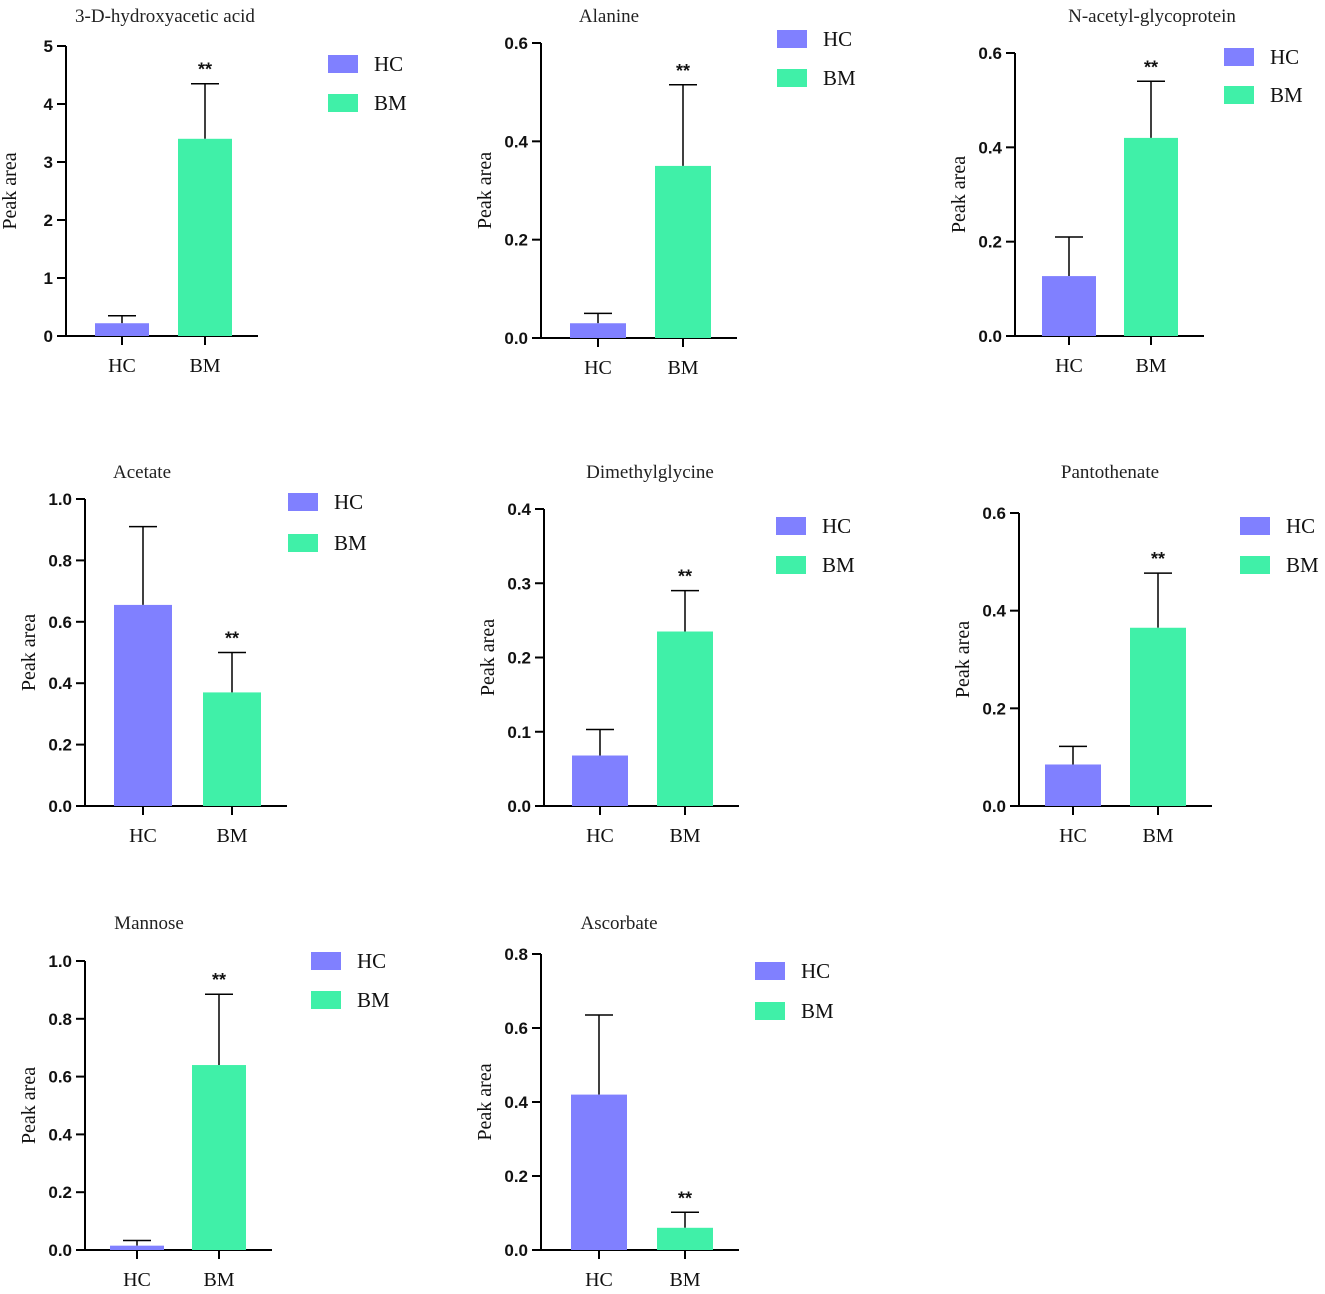 Image resolution: width=1325 pixels, height=1294 pixels. Describe the element at coordinates (1110, 472) in the screenshot. I see `chart-title: Pantothenate` at that location.